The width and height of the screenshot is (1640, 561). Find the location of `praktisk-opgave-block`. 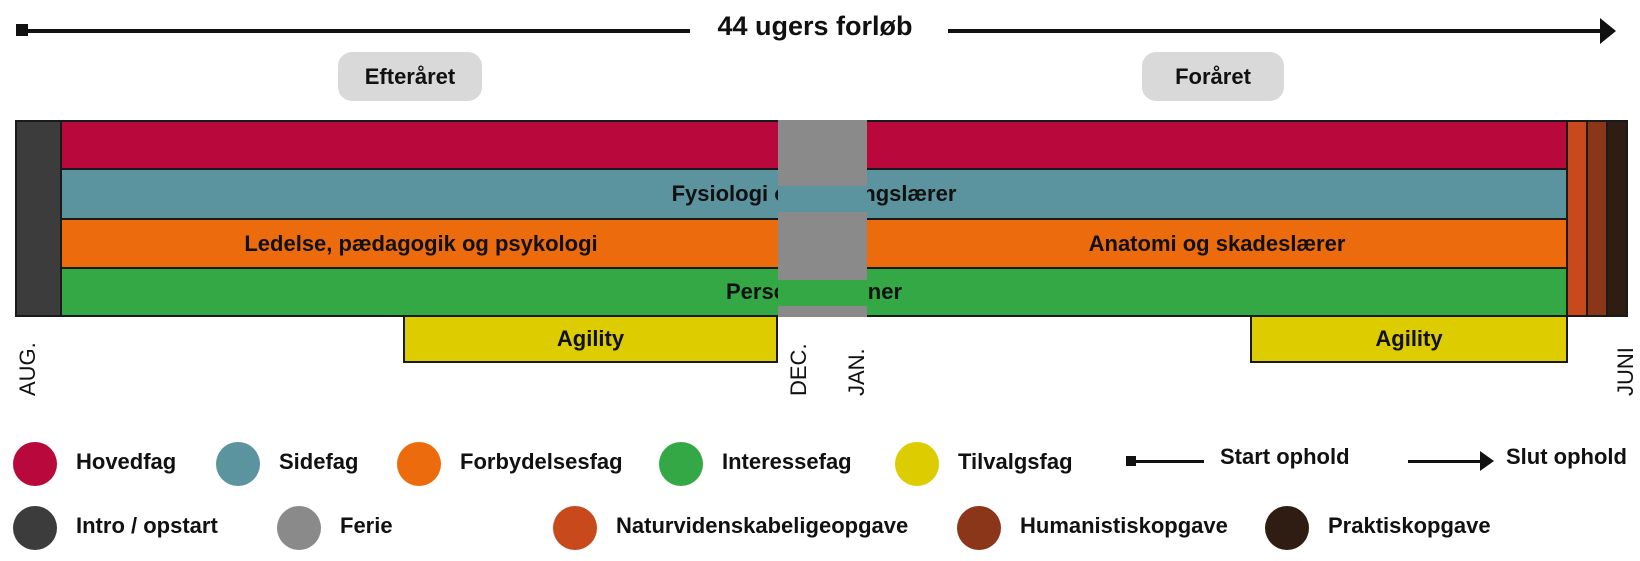

praktisk-opgave-block is located at coordinates (1617, 218).